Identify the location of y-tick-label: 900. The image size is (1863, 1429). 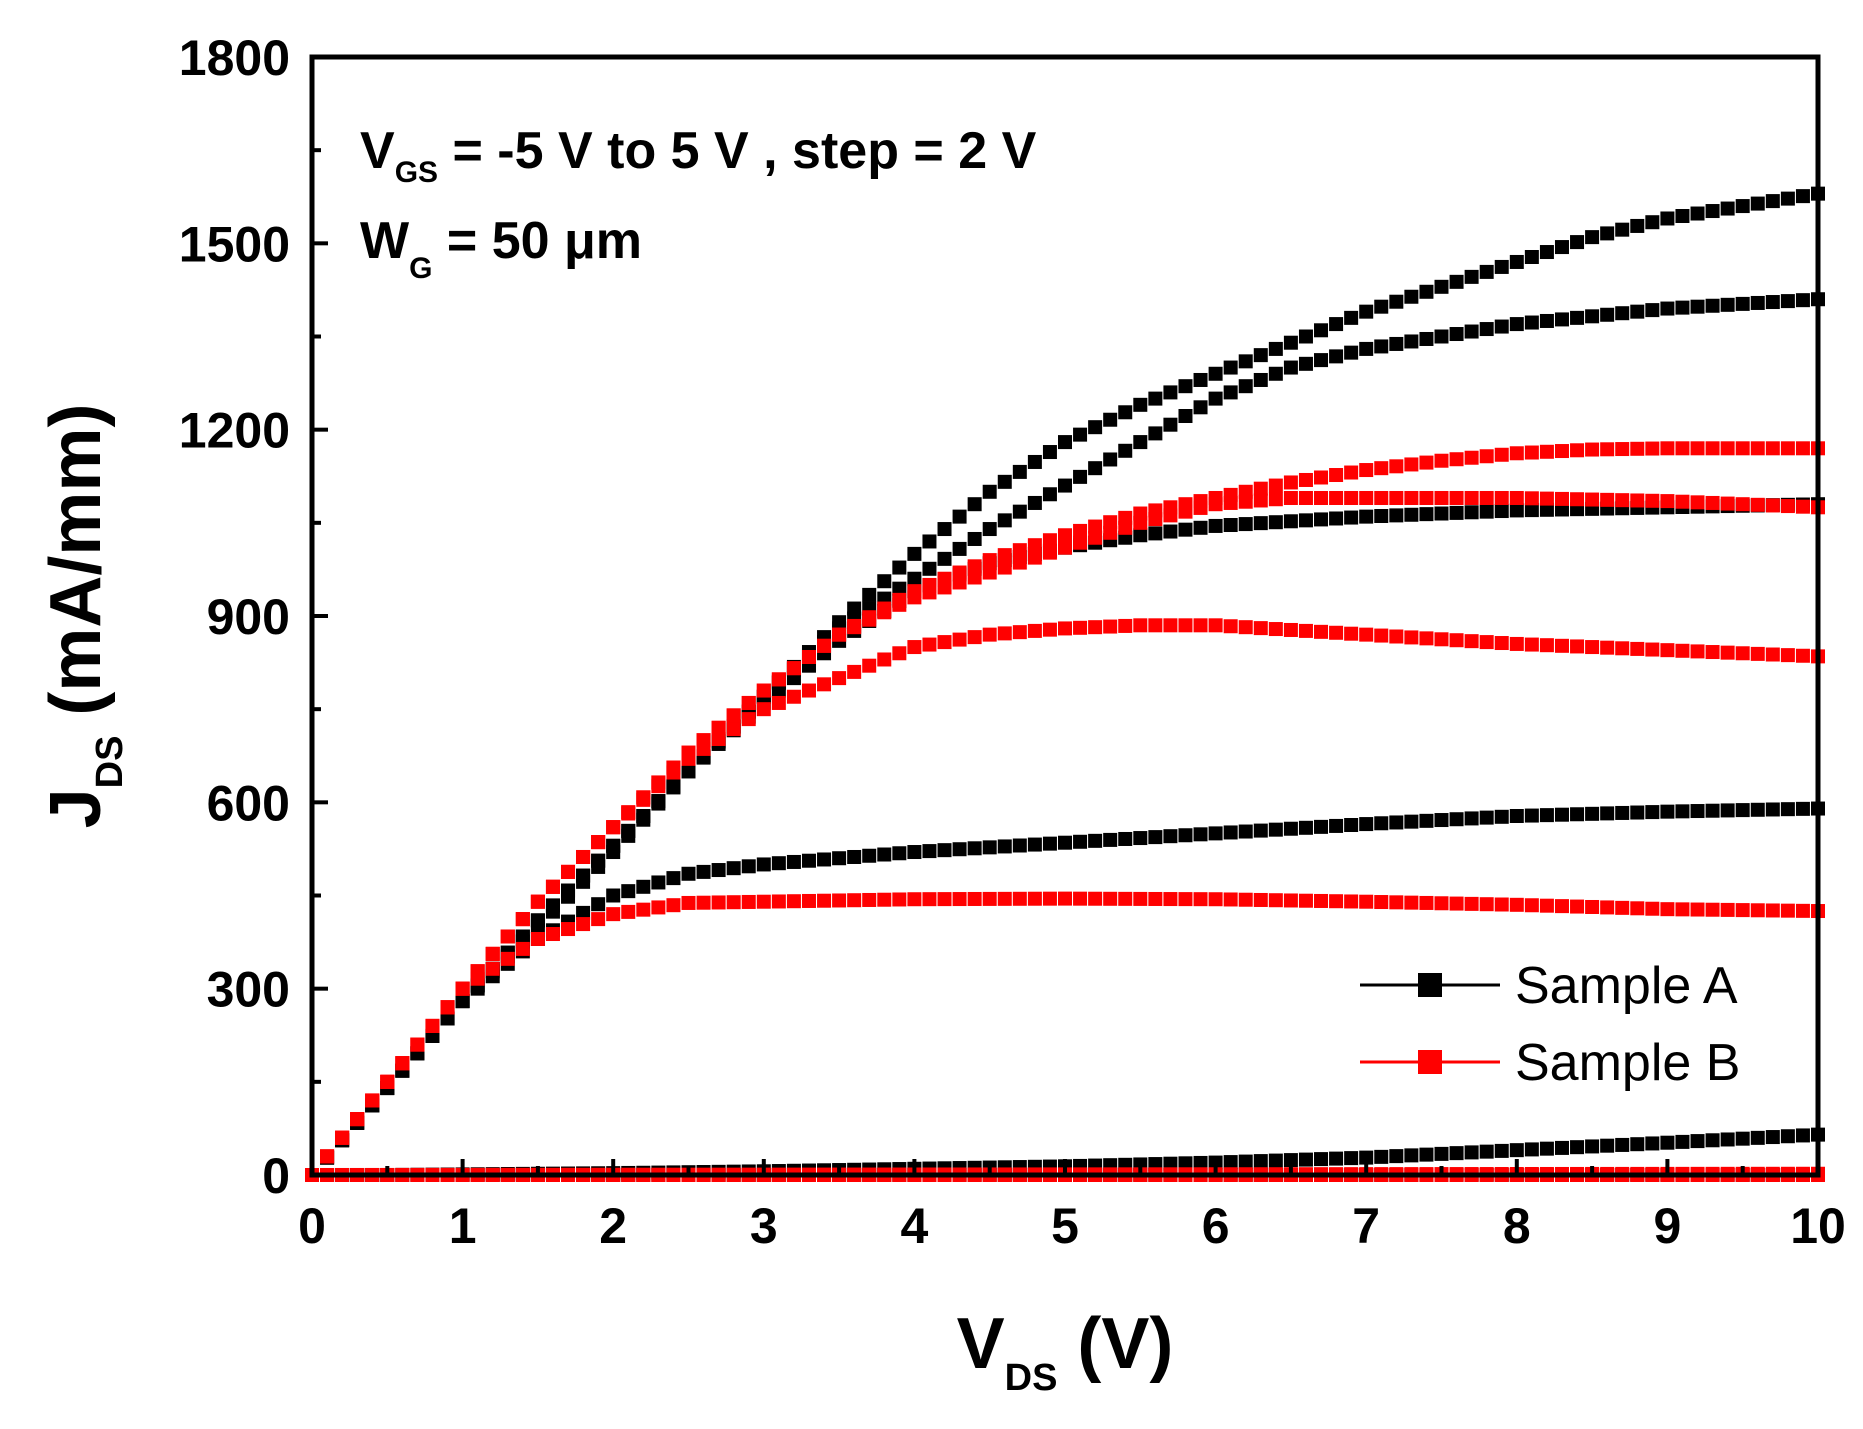
(248, 617).